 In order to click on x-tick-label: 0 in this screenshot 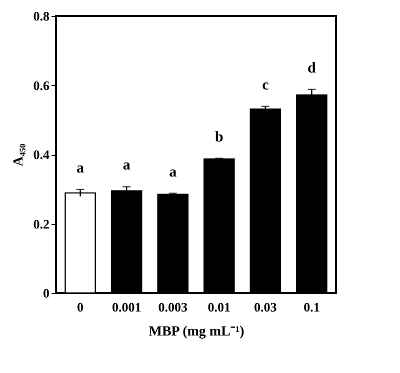, I will do `click(80, 307)`.